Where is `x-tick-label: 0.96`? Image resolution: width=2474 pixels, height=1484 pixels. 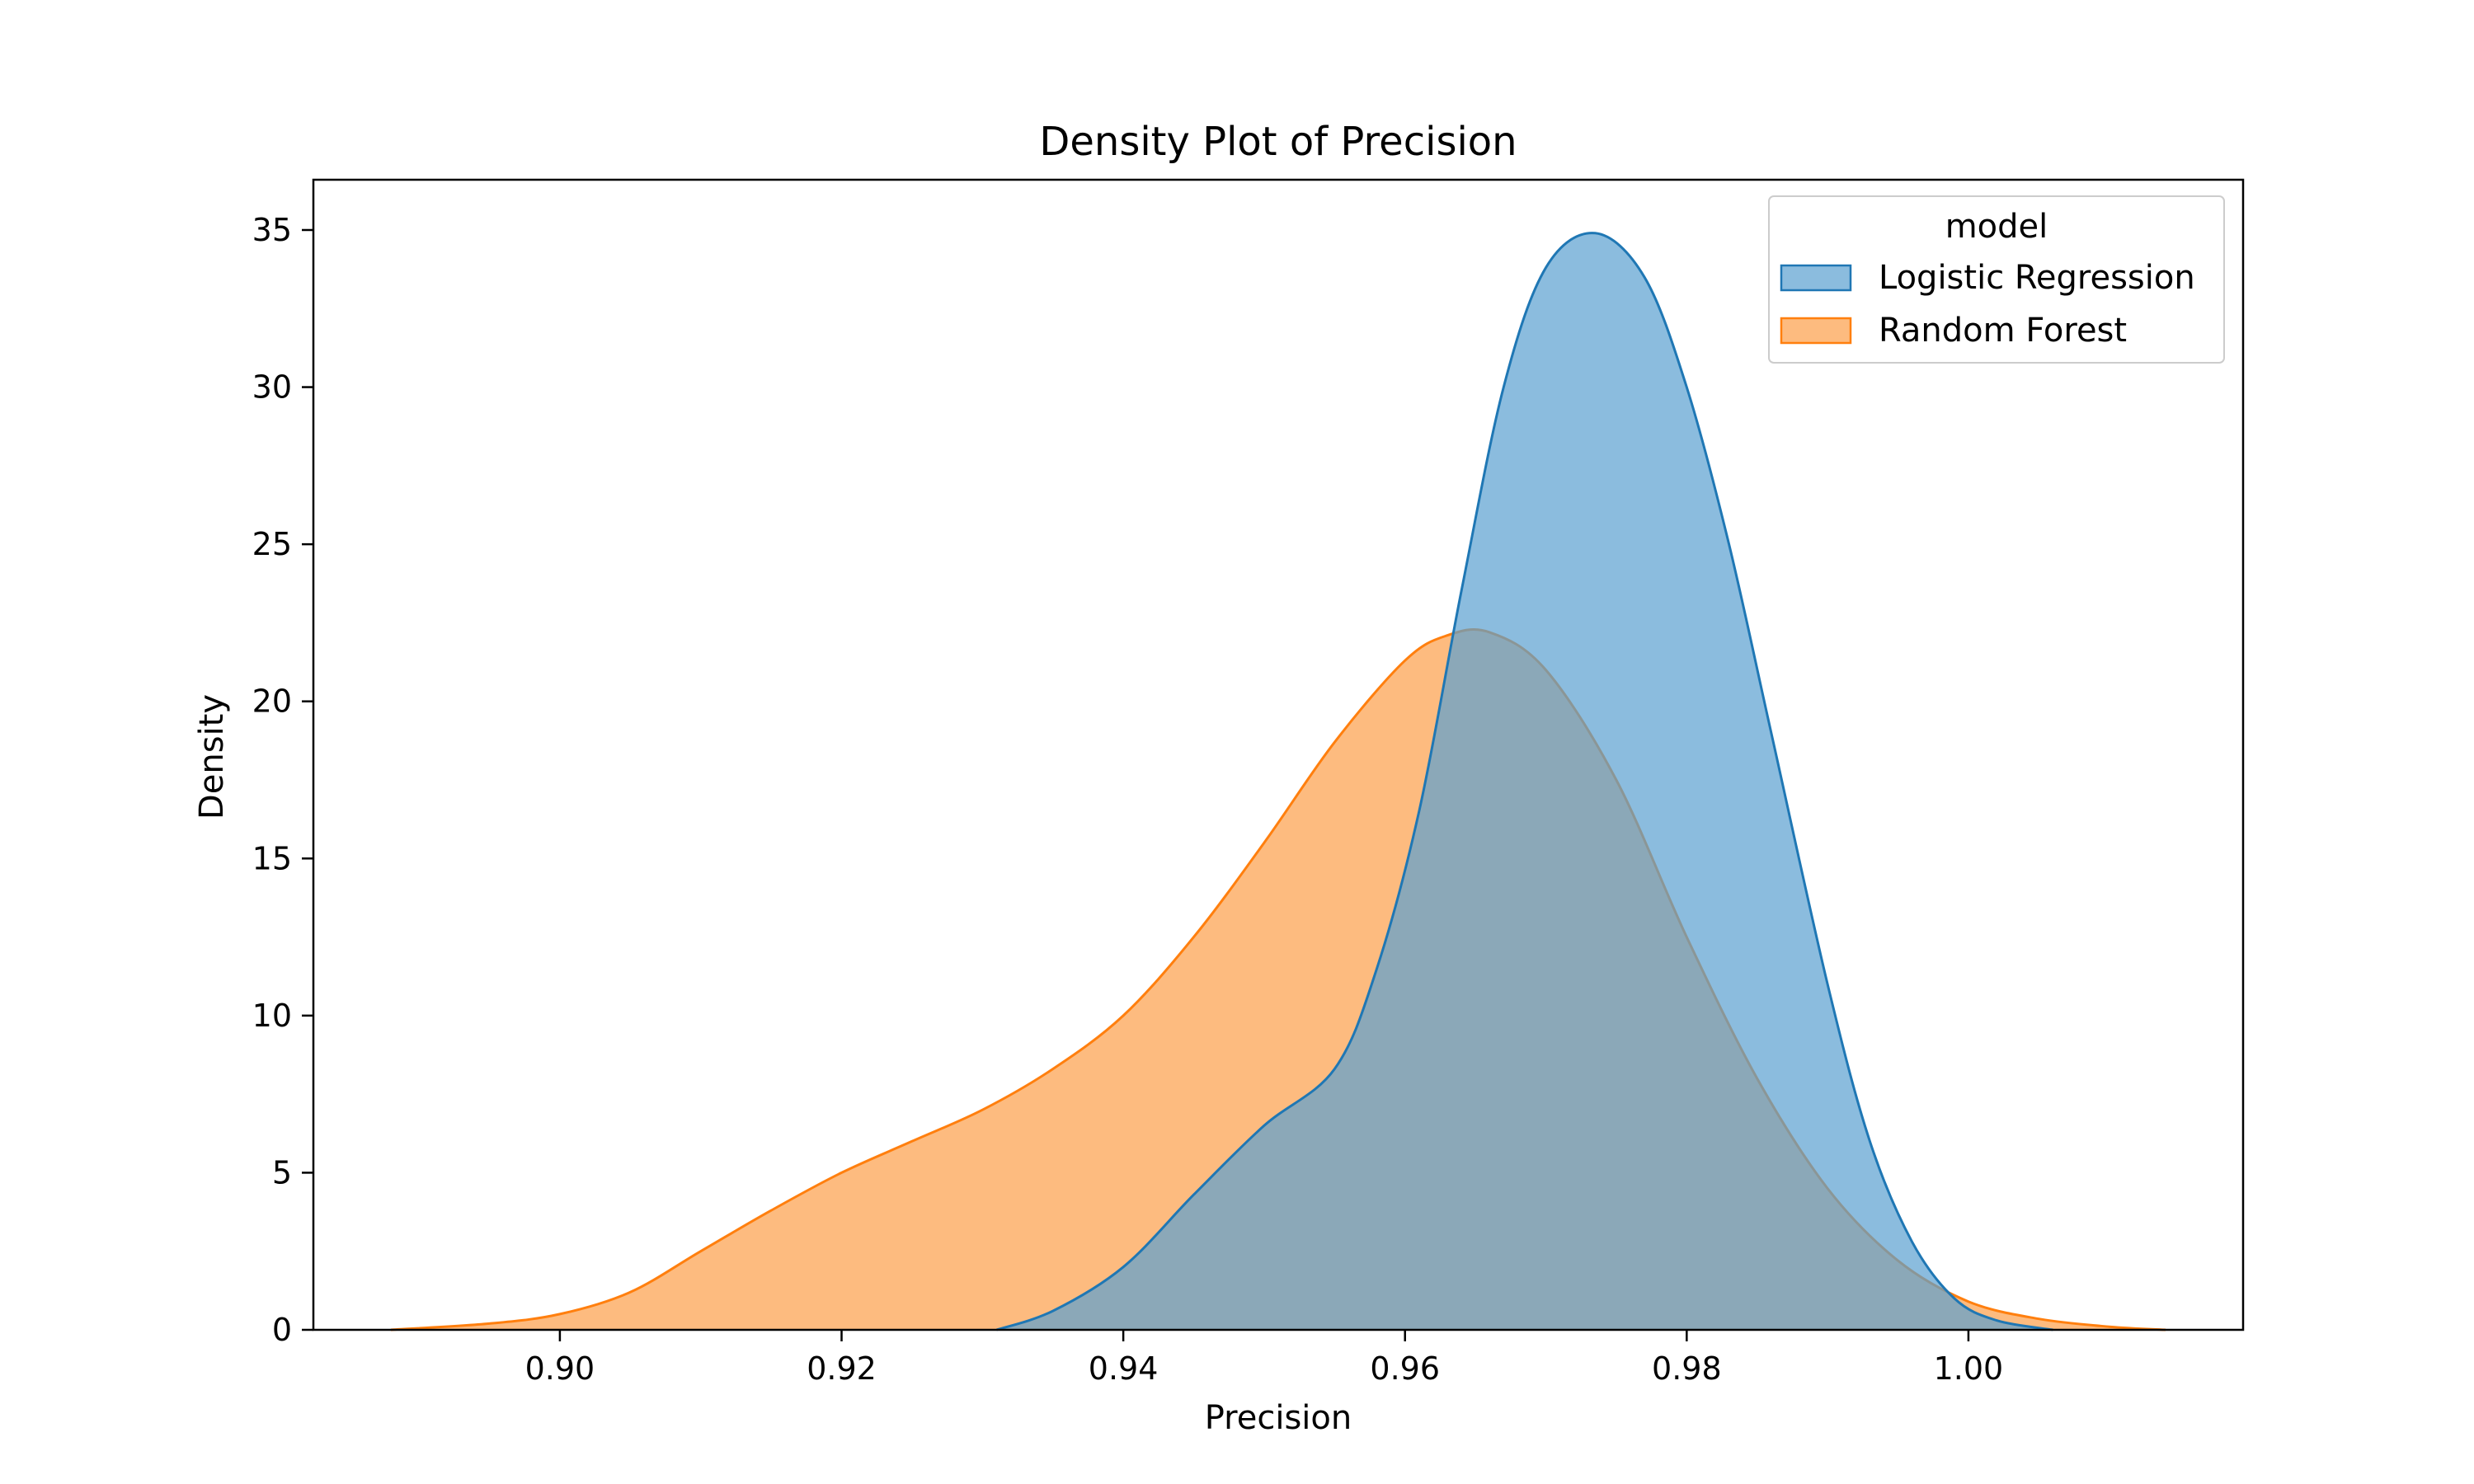 x-tick-label: 0.96 is located at coordinates (1405, 1368).